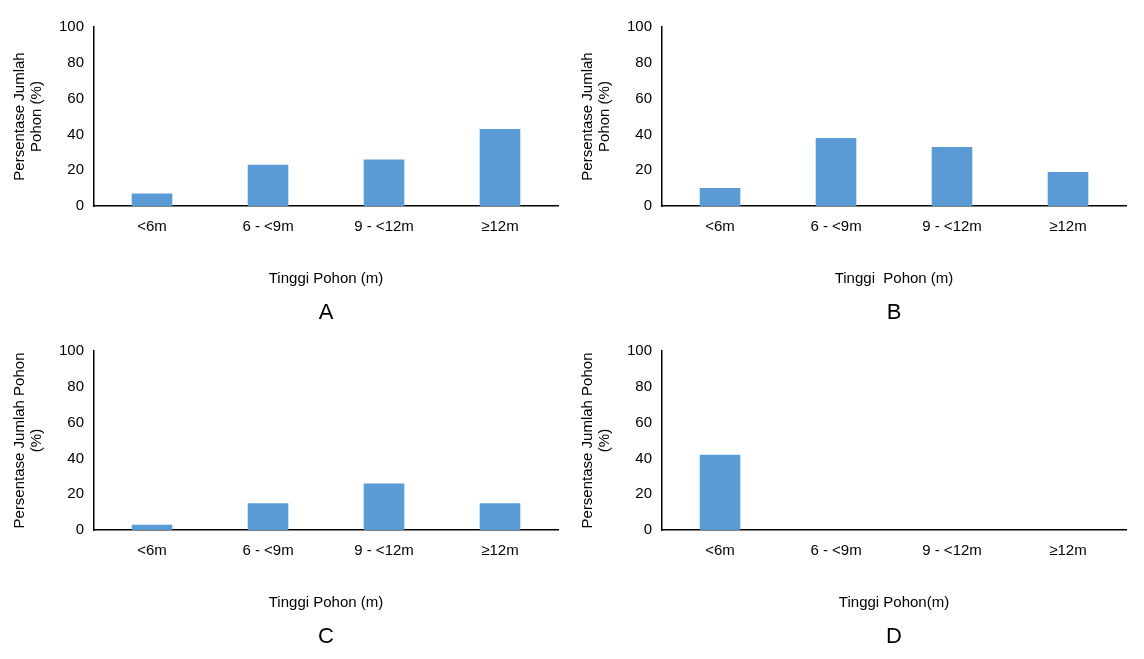 Image resolution: width=1144 pixels, height=659 pixels. Describe the element at coordinates (894, 312) in the screenshot. I see `text: B` at that location.